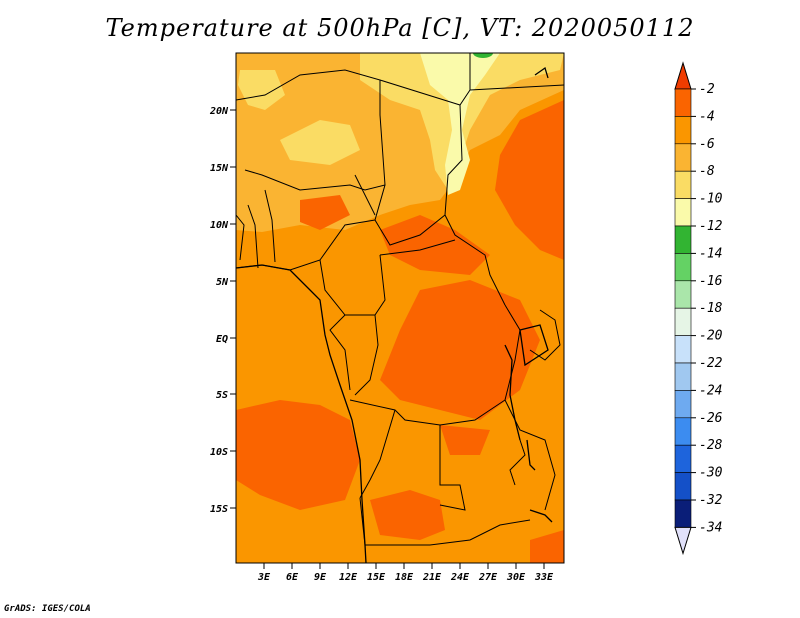 This screenshot has height=618, width=800. I want to click on lat-label: 15N, so click(219, 168).